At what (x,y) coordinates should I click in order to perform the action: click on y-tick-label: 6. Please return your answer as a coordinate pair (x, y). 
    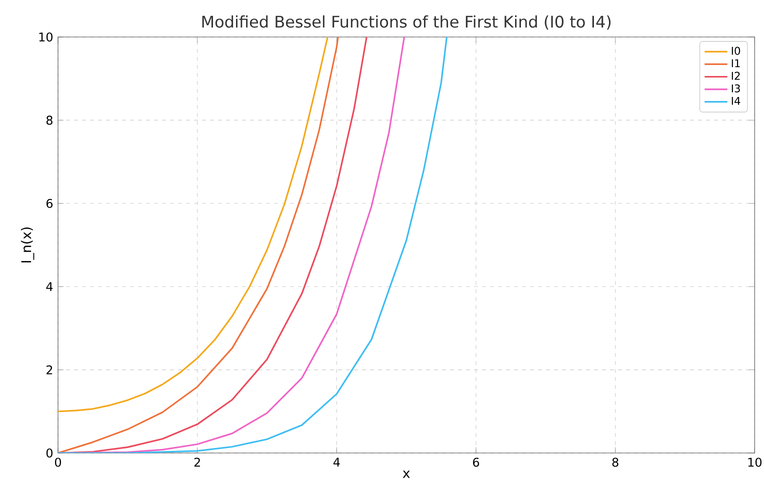
    Looking at the image, I should click on (49, 203).